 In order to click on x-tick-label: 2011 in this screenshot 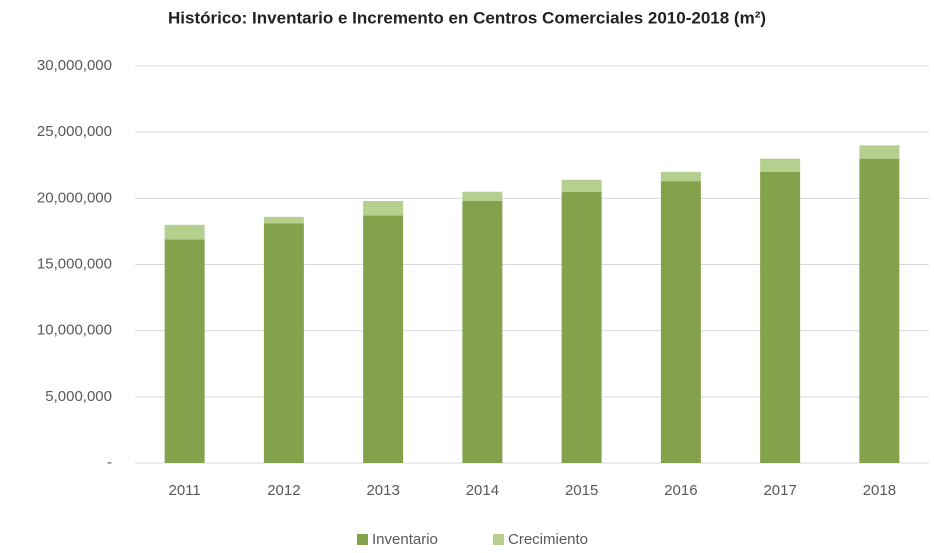, I will do `click(184, 490)`.